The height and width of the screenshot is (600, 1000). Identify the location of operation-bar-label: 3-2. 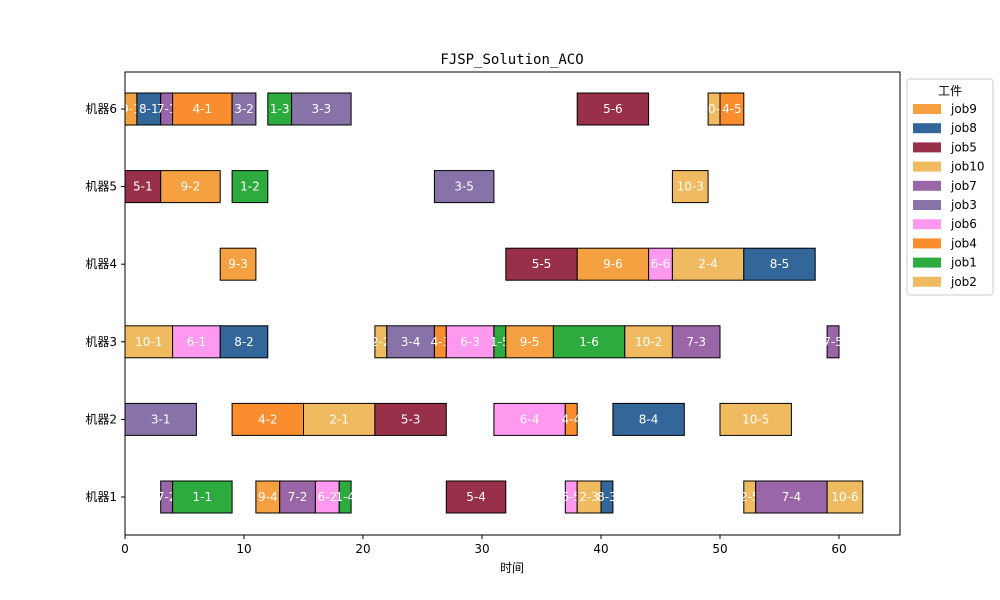
(244, 109).